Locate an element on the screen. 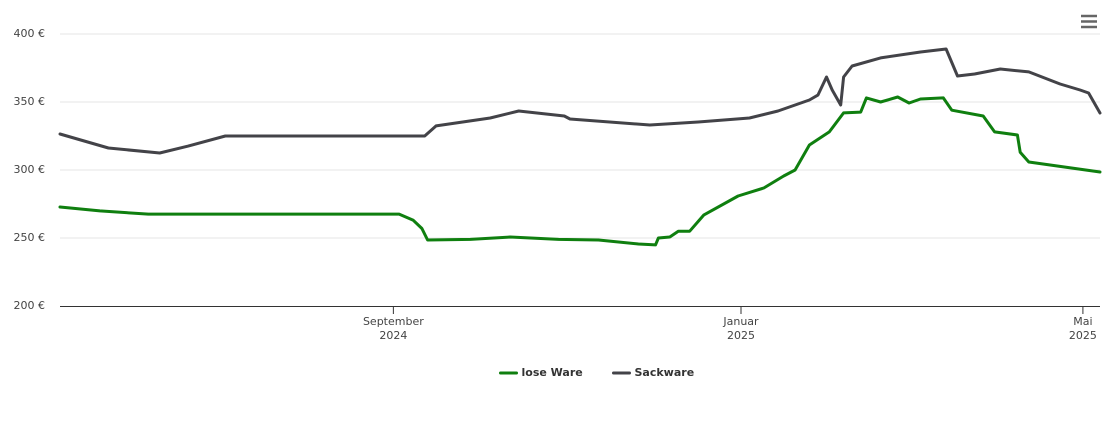 This screenshot has height=423, width=1110. y-tick-label: 300 € is located at coordinates (30, 169).